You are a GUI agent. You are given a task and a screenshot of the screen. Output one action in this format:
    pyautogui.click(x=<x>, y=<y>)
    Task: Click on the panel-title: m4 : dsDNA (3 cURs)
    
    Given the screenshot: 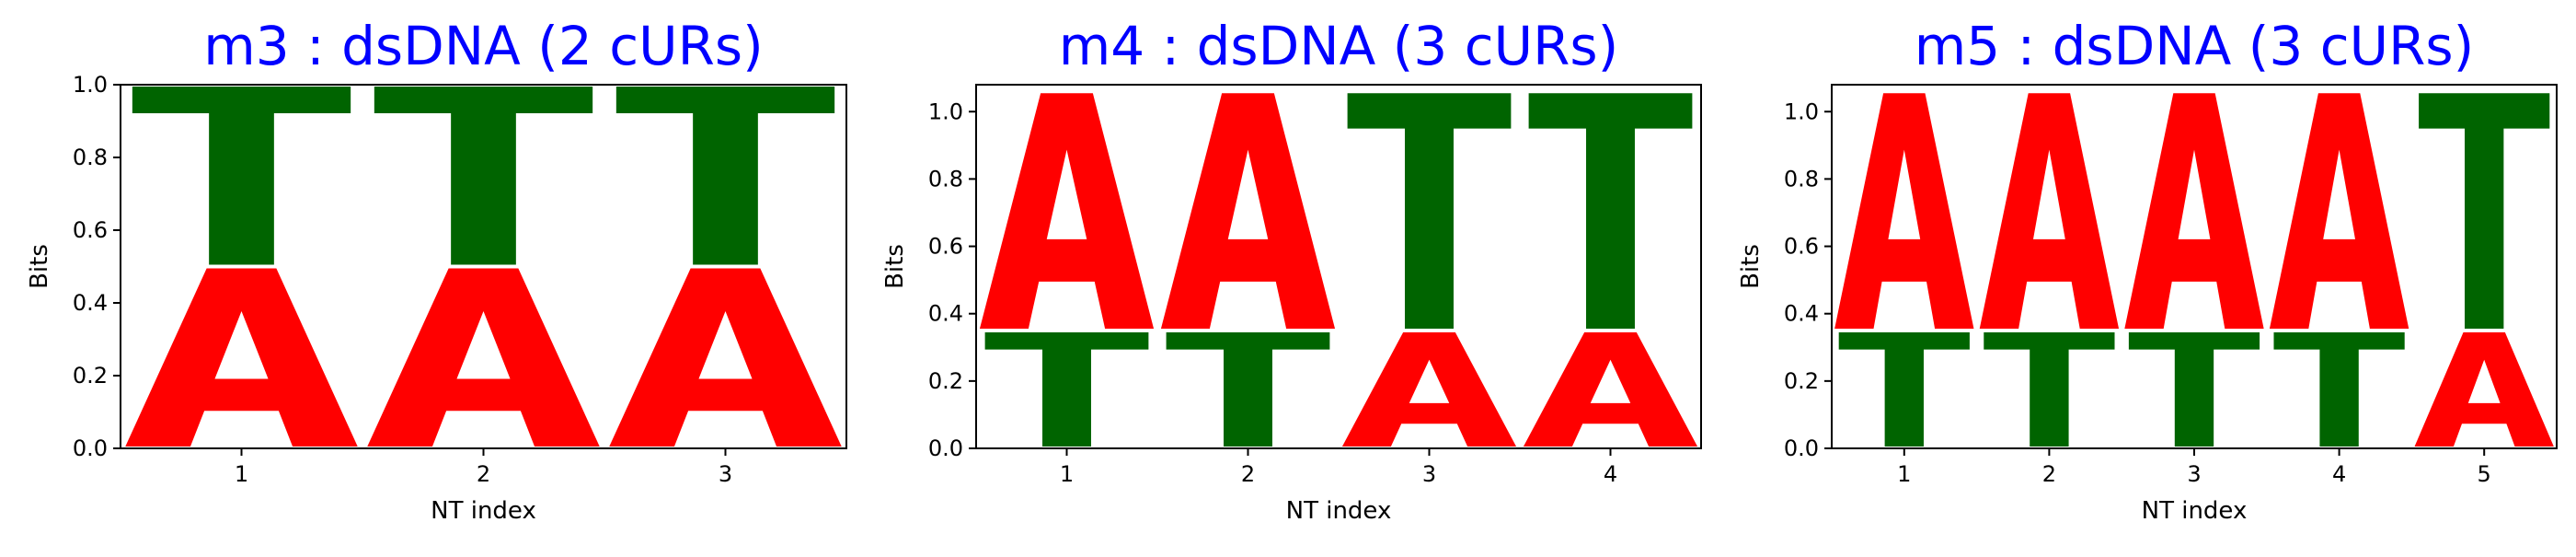 What is the action you would take?
    pyautogui.click(x=1338, y=46)
    